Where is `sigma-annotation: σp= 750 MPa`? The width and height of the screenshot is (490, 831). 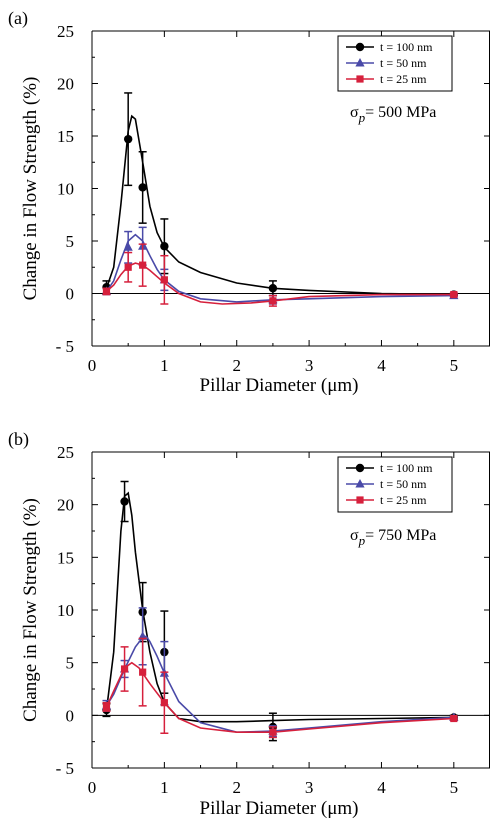 sigma-annotation: σp= 750 MPa is located at coordinates (393, 537).